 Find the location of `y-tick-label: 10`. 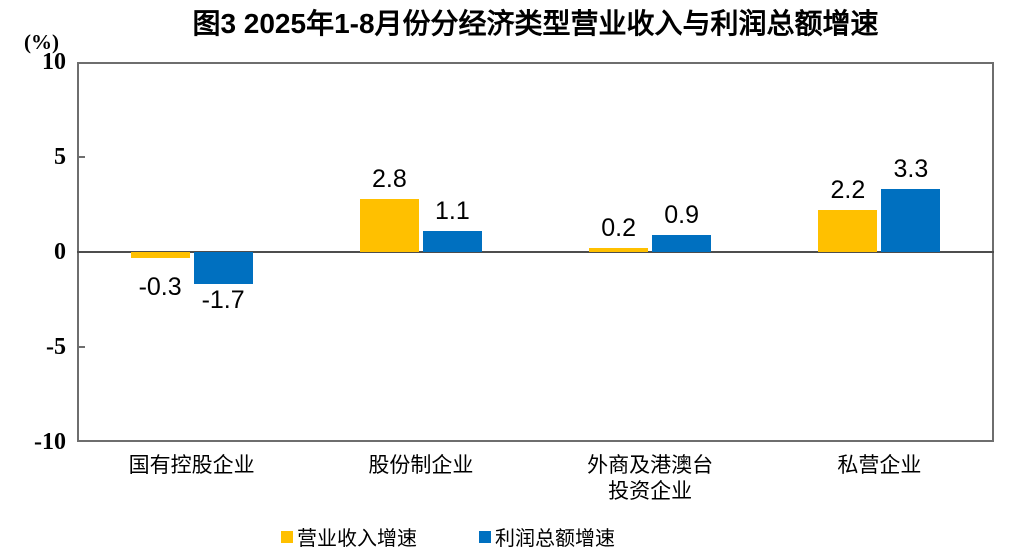

y-tick-label: 10 is located at coordinates (54, 62).